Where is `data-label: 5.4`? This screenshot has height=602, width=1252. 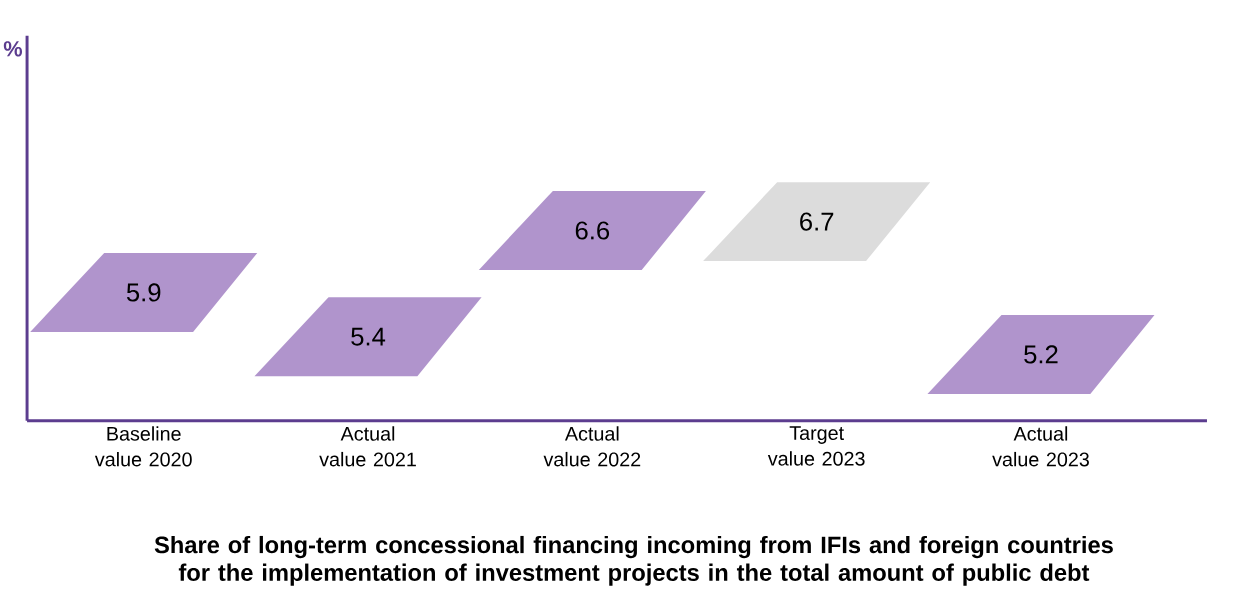 data-label: 5.4 is located at coordinates (368, 336).